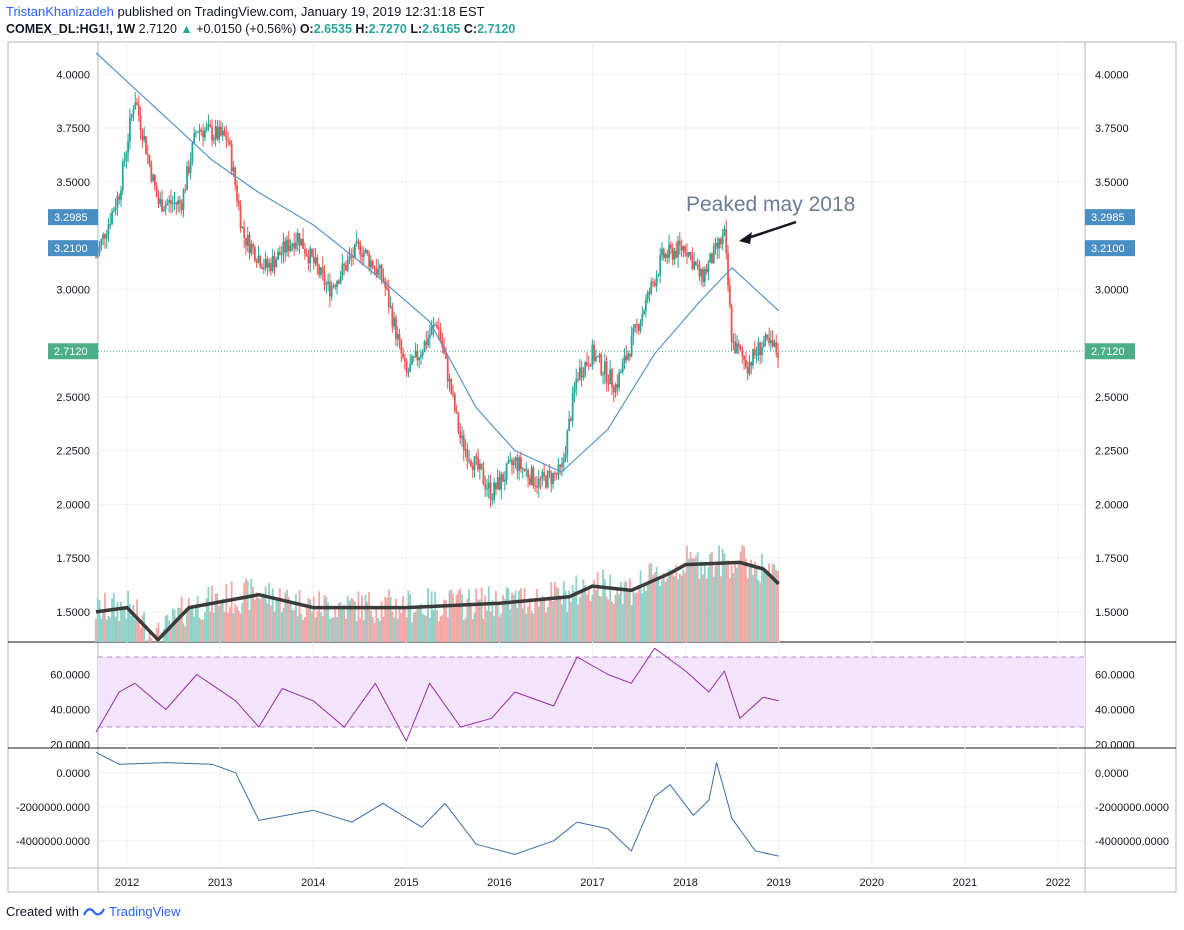 The height and width of the screenshot is (930, 1184). I want to click on open-value: 2.6535, so click(332, 29).